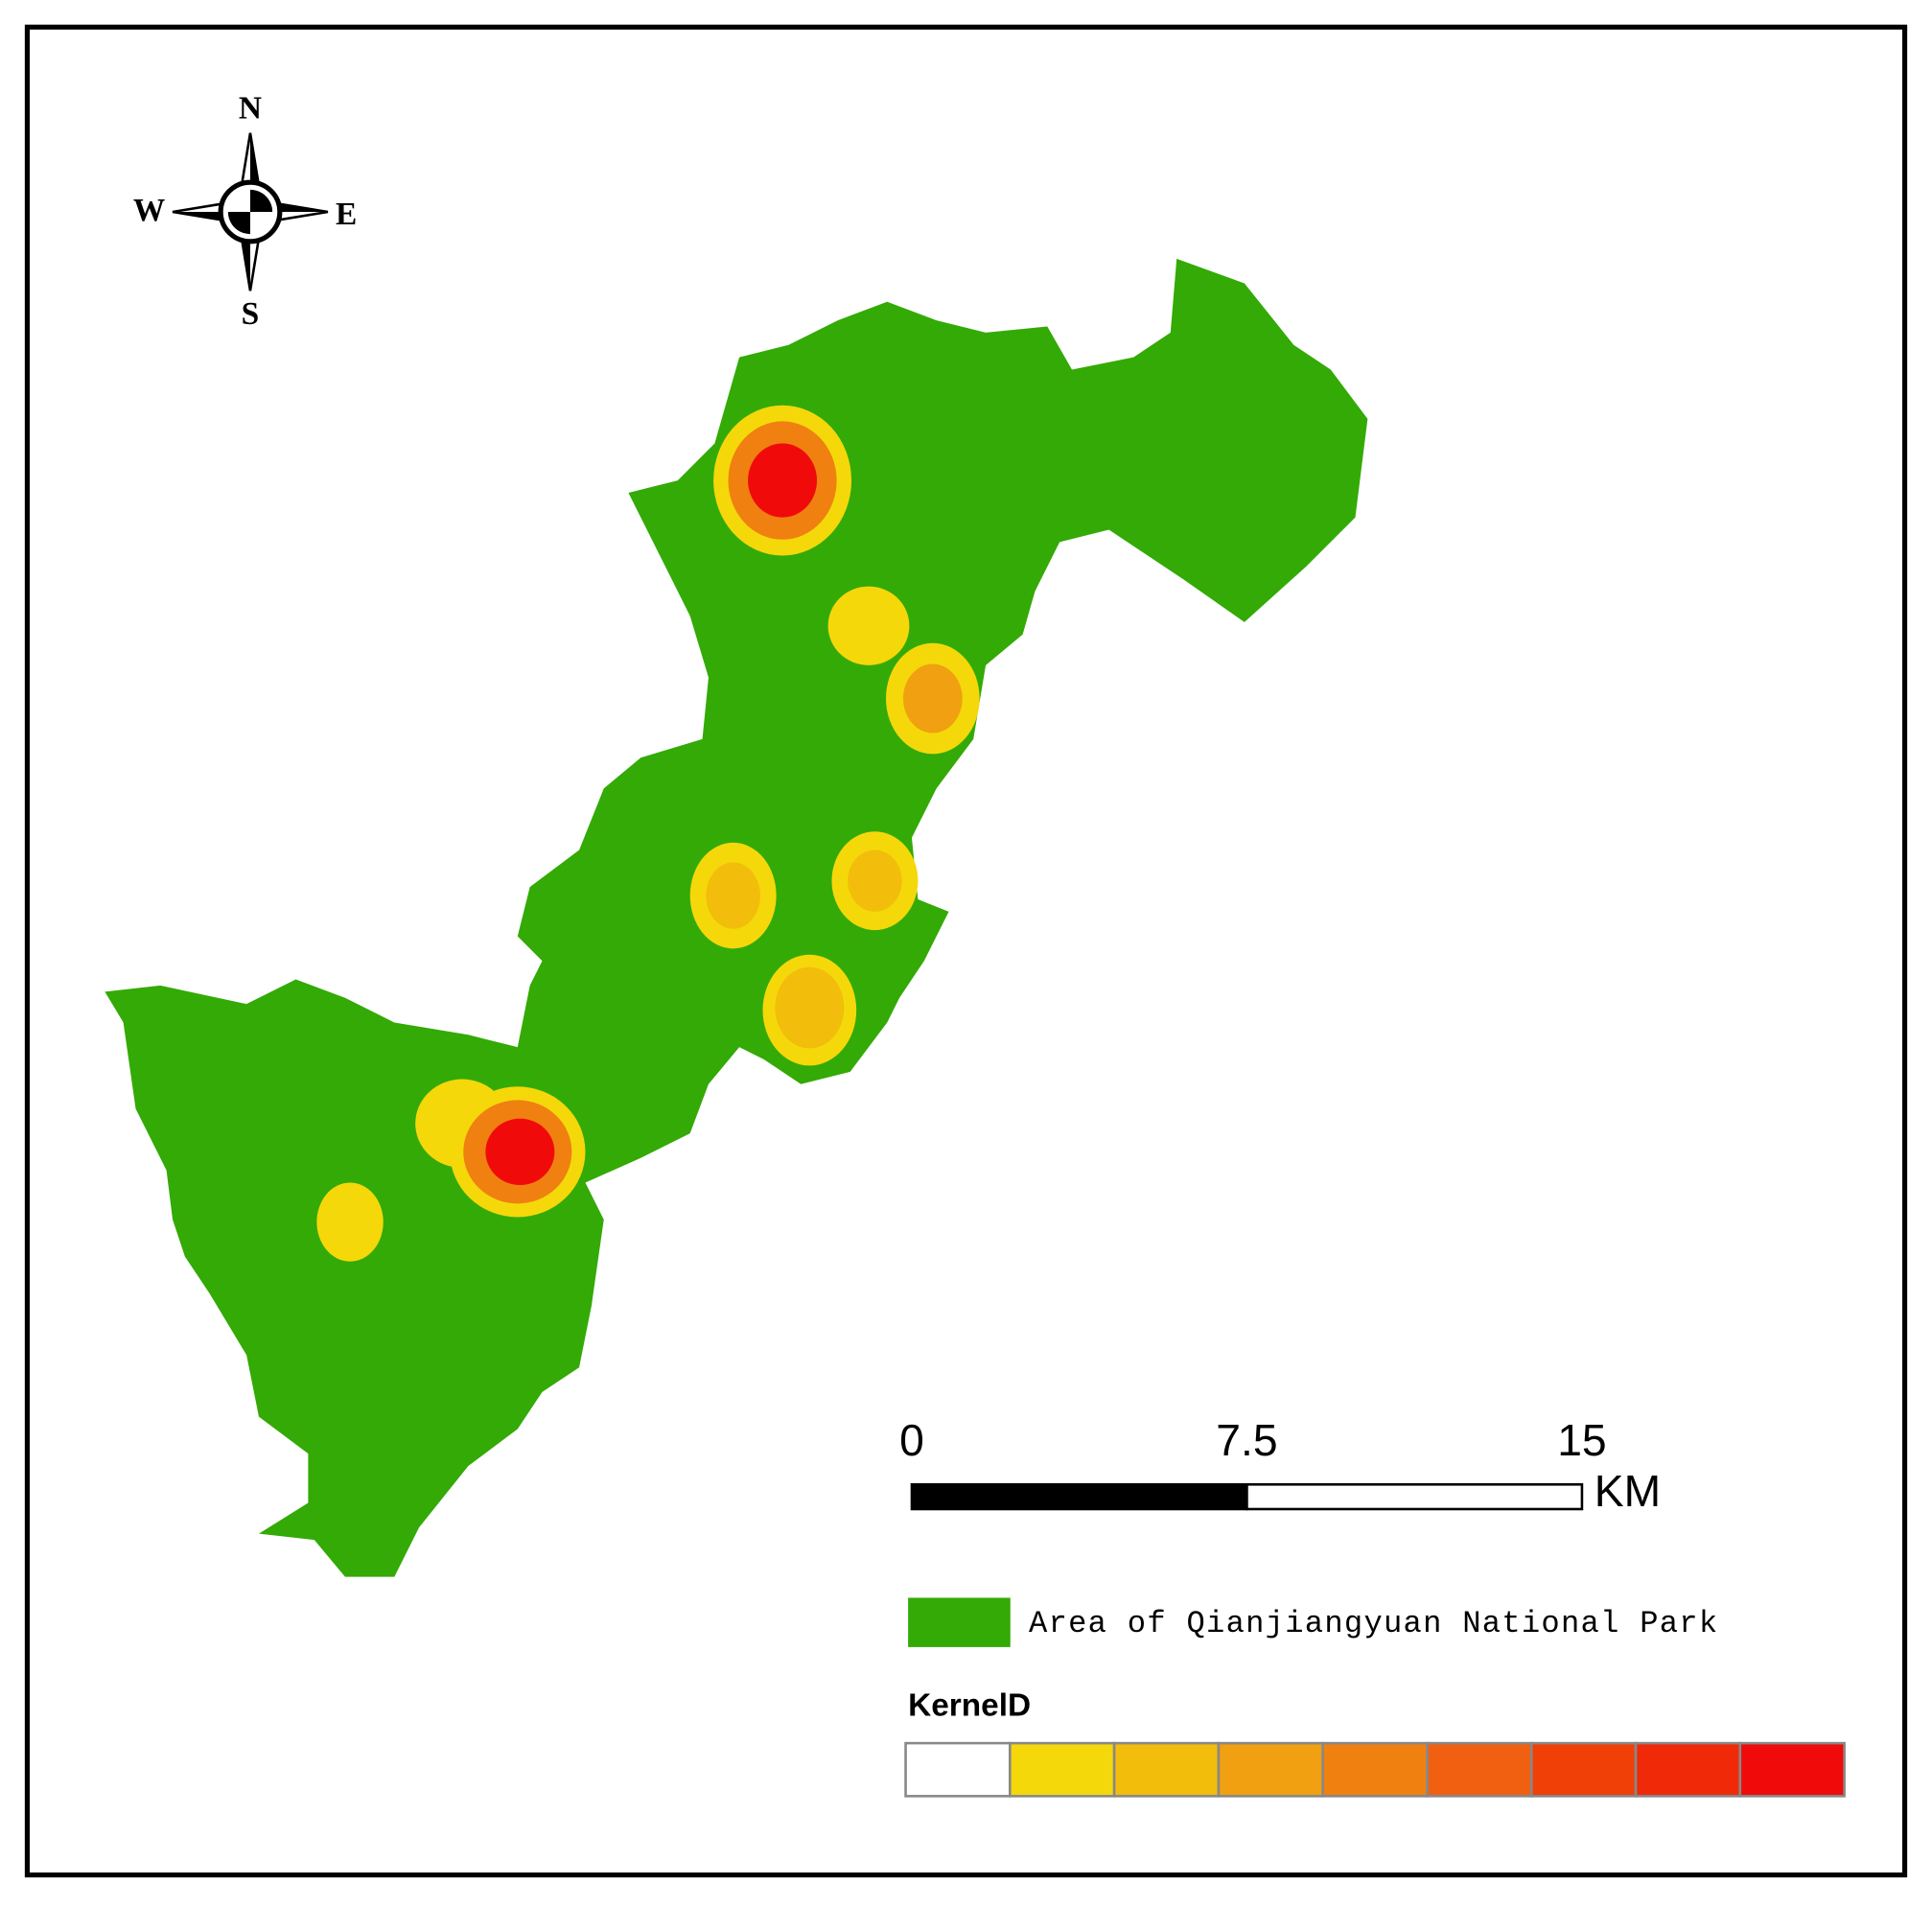 The image size is (1932, 1907). What do you see at coordinates (969, 1706) in the screenshot?
I see `legend-kernel-title: KernelD` at bounding box center [969, 1706].